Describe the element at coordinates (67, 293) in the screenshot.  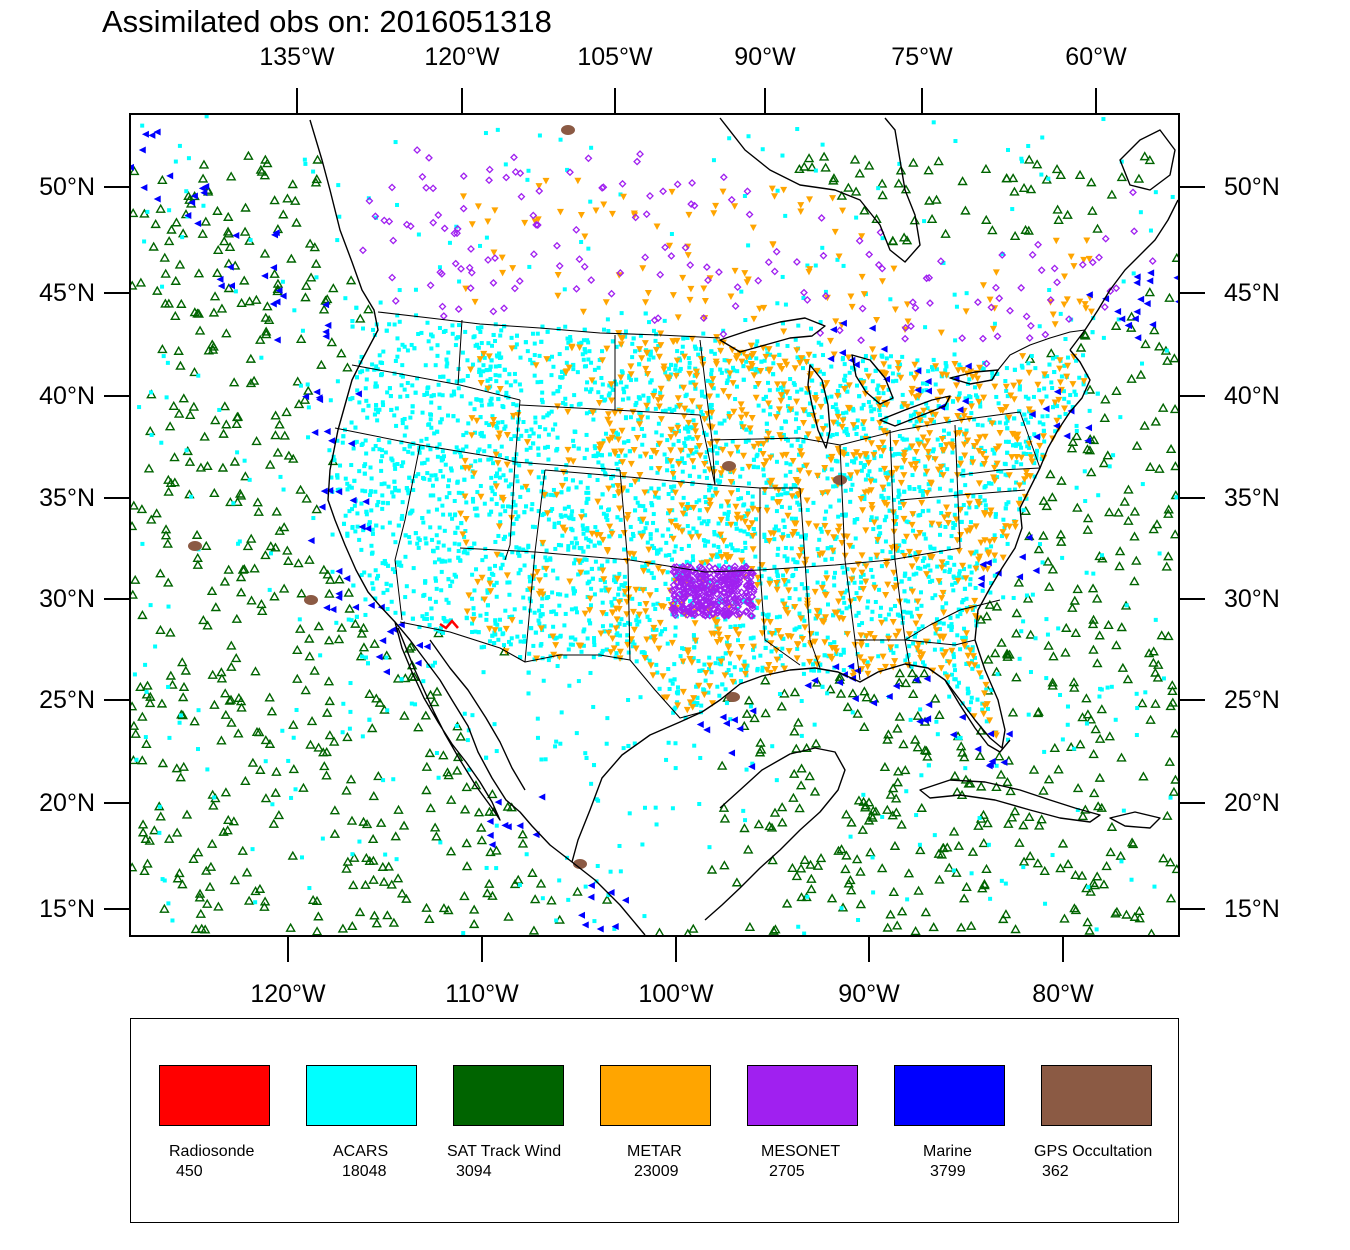
I see `left-lat-label: 45°N` at that location.